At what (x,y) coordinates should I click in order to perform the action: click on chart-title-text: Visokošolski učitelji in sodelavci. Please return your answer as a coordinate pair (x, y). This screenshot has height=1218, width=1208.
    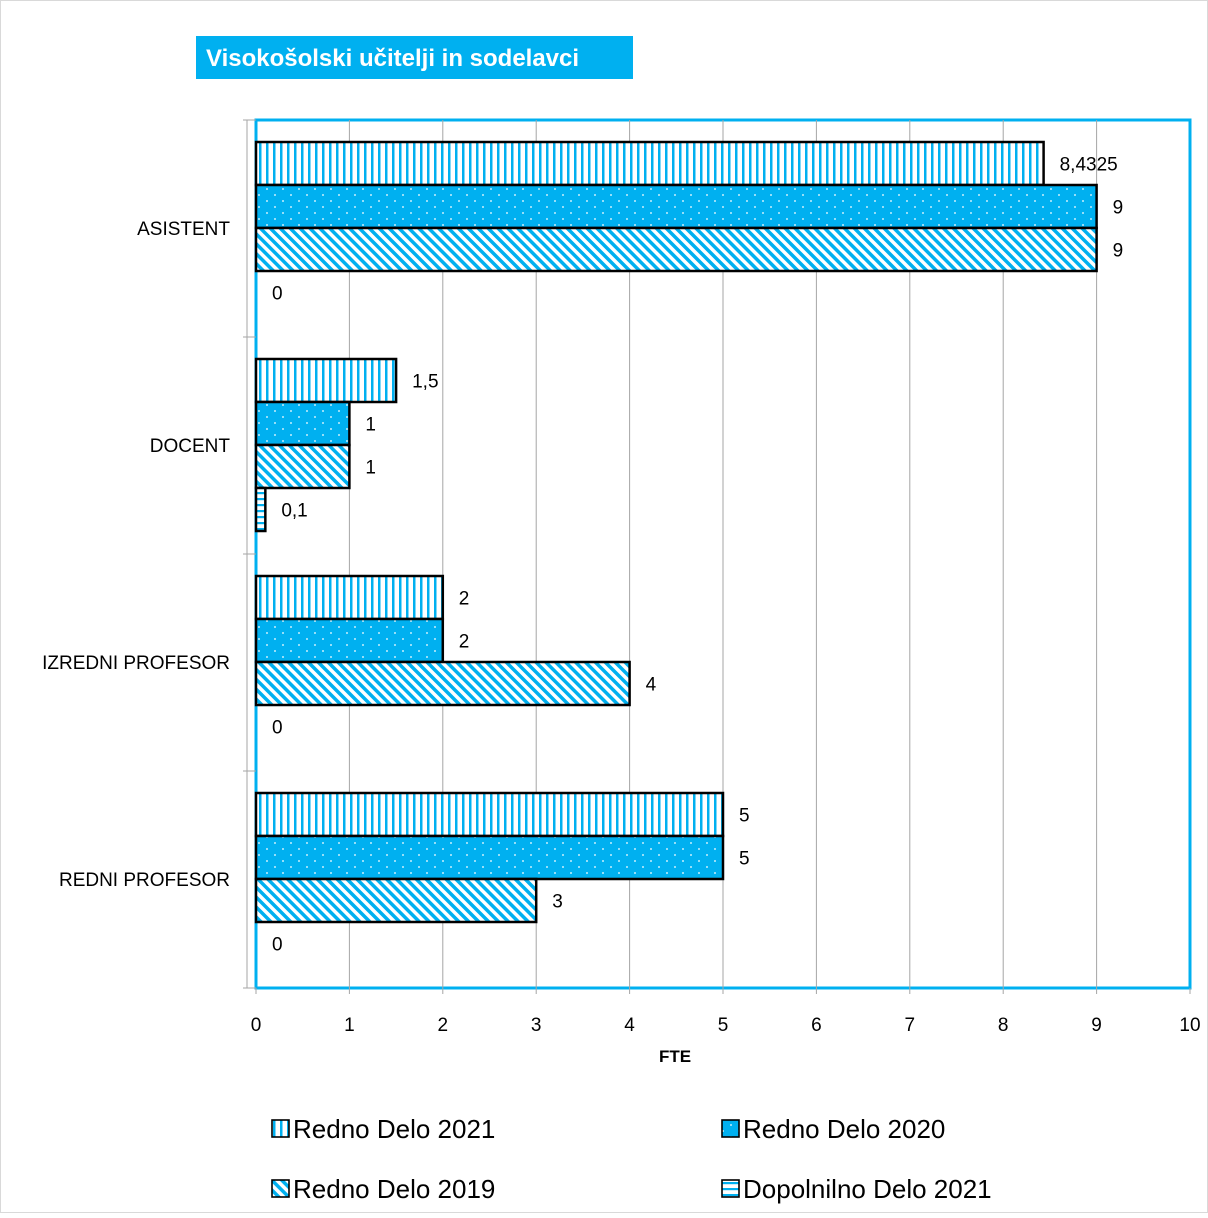
    Looking at the image, I should click on (392, 58).